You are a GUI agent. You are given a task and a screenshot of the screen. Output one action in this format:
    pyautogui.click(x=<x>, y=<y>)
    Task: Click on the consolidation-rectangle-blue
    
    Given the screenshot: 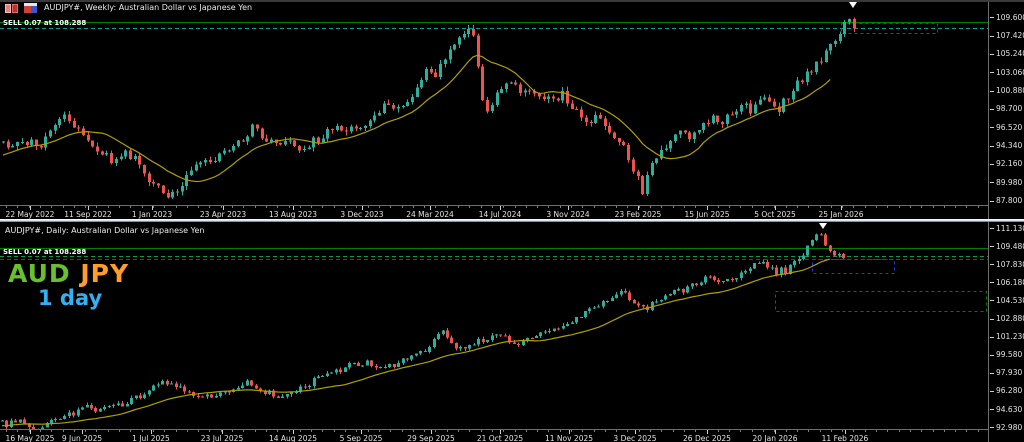 What is the action you would take?
    pyautogui.click(x=853, y=266)
    